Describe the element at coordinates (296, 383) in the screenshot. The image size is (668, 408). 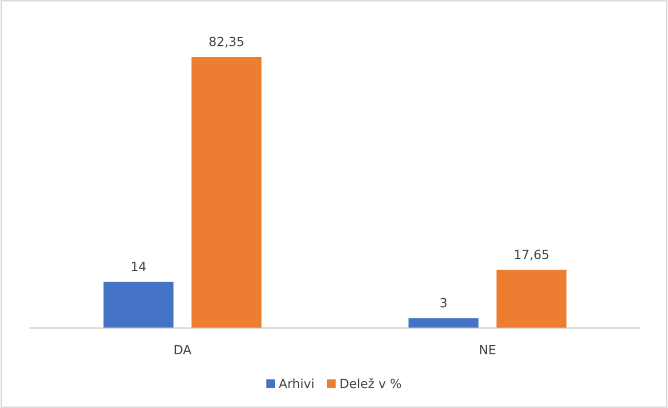
I see `legend-label: Arhivi` at that location.